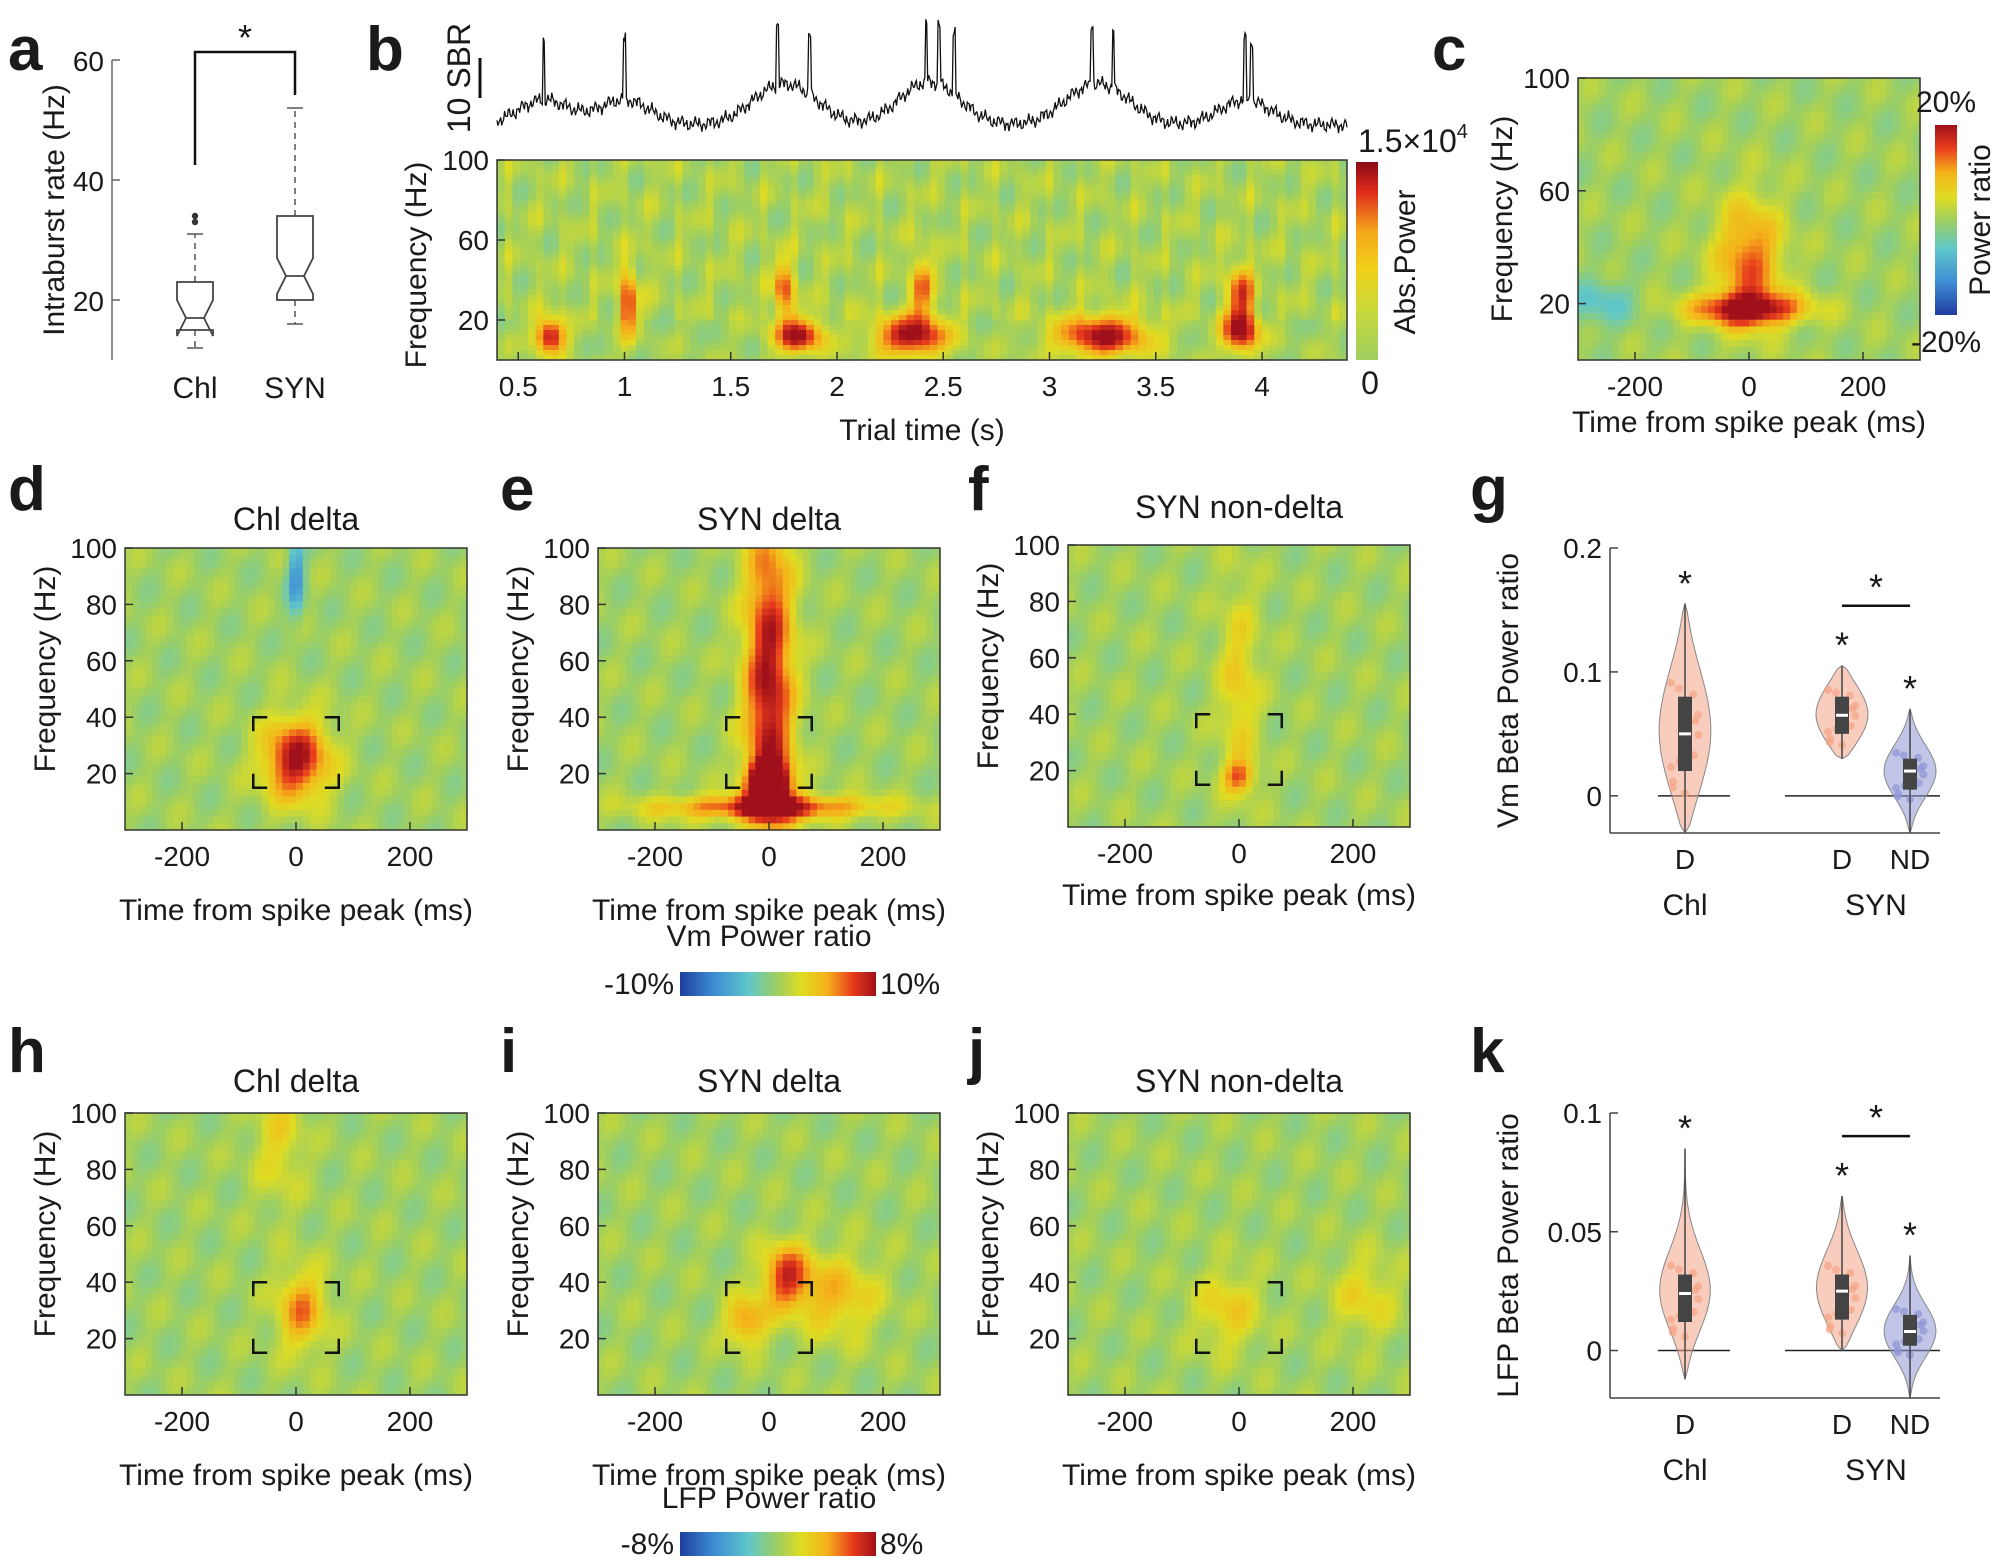 This screenshot has width=2000, height=1567. What do you see at coordinates (88, 301) in the screenshot?
I see `y-tick-label: 20` at bounding box center [88, 301].